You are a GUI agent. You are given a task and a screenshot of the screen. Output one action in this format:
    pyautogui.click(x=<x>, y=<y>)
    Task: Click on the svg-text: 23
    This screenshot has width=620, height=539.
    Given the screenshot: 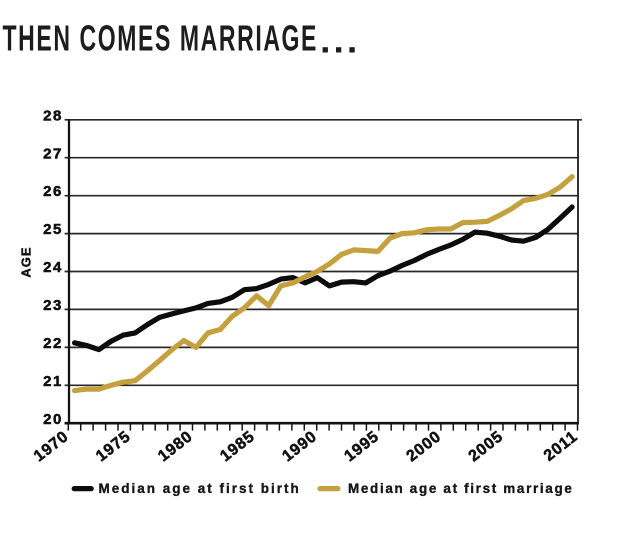 What is the action you would take?
    pyautogui.click(x=53, y=305)
    